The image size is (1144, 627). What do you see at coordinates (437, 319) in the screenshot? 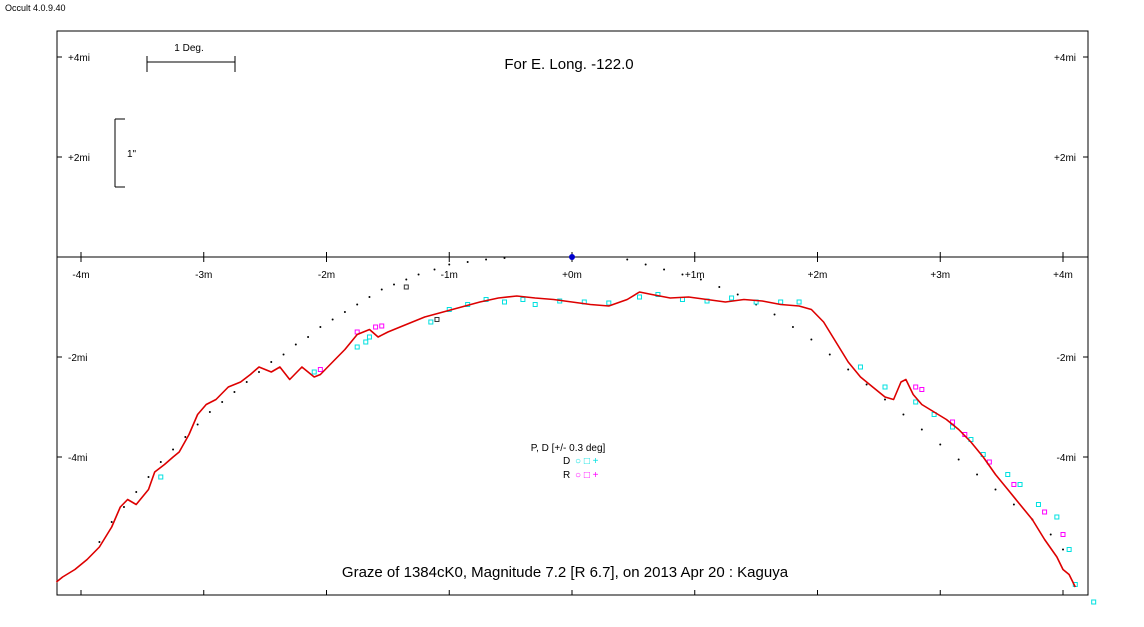
I see `other-event-marker` at bounding box center [437, 319].